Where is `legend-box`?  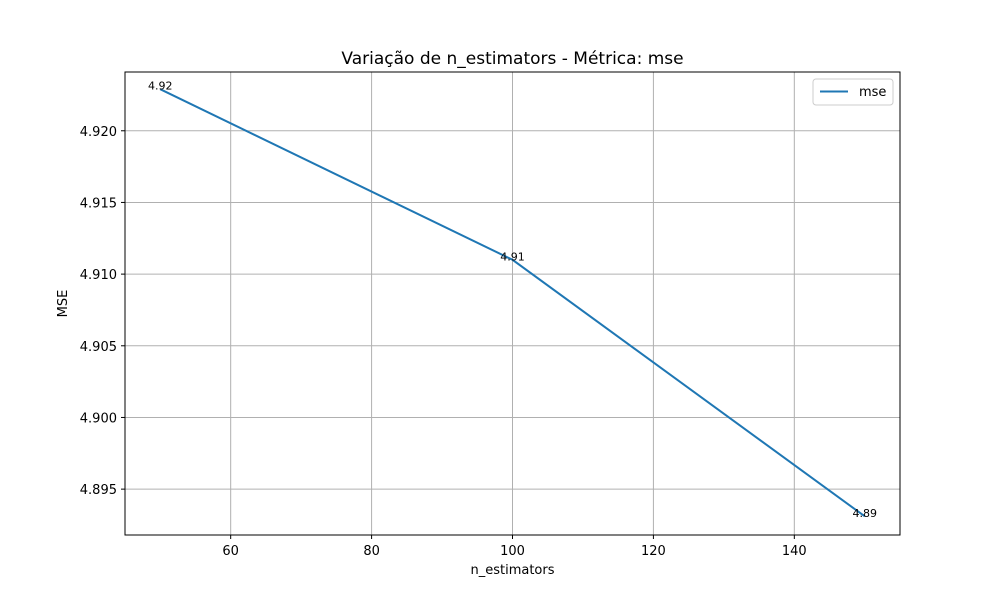 legend-box is located at coordinates (853, 92).